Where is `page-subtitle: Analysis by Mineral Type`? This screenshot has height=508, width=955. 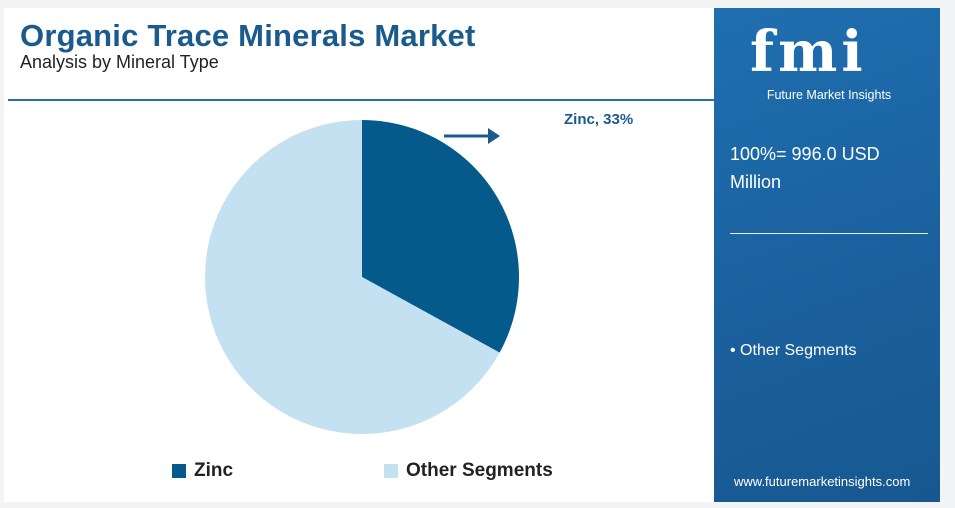
page-subtitle: Analysis by Mineral Type is located at coordinates (119, 62).